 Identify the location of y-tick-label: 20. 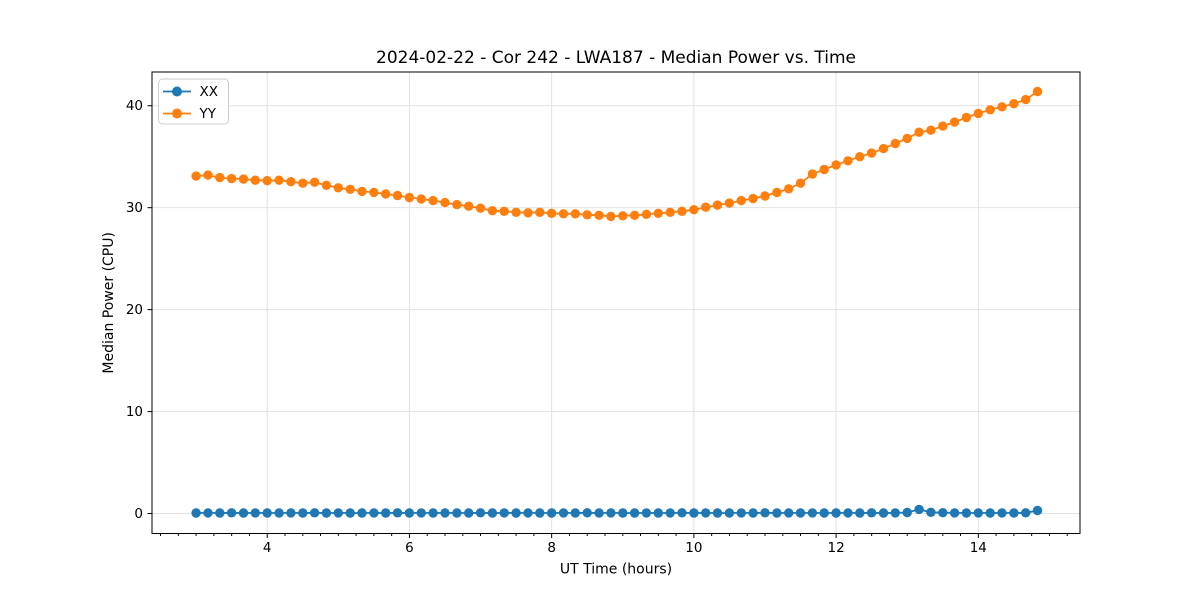
(134, 310).